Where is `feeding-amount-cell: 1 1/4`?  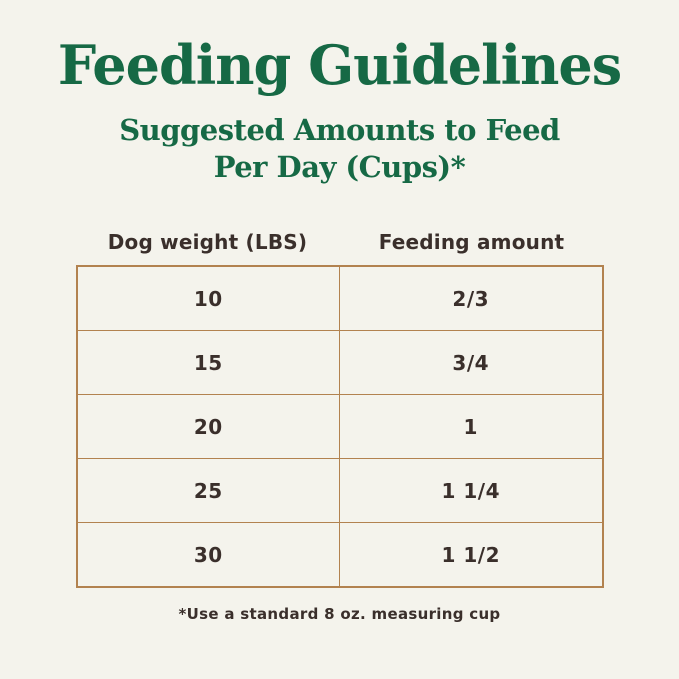
feeding-amount-cell: 1 1/4 is located at coordinates (471, 490).